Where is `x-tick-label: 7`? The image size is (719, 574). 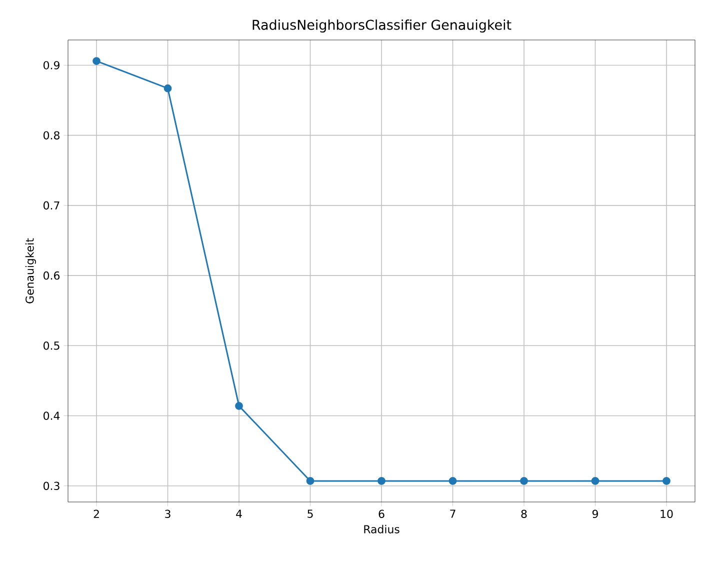 x-tick-label: 7 is located at coordinates (453, 514).